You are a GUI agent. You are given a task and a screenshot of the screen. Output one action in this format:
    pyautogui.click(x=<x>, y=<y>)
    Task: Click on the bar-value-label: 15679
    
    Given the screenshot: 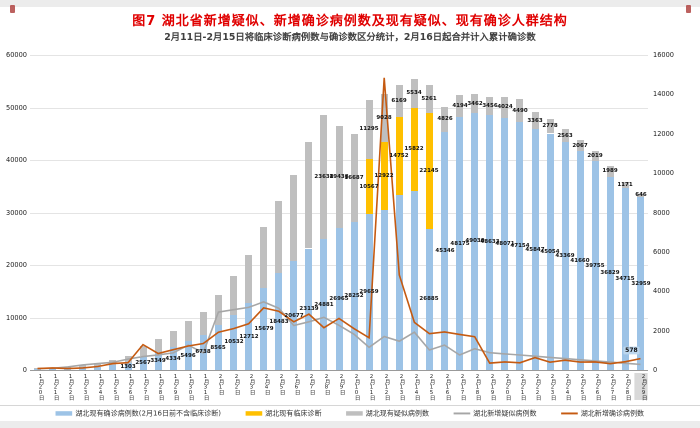 What is the action you would take?
    pyautogui.click(x=264, y=328)
    